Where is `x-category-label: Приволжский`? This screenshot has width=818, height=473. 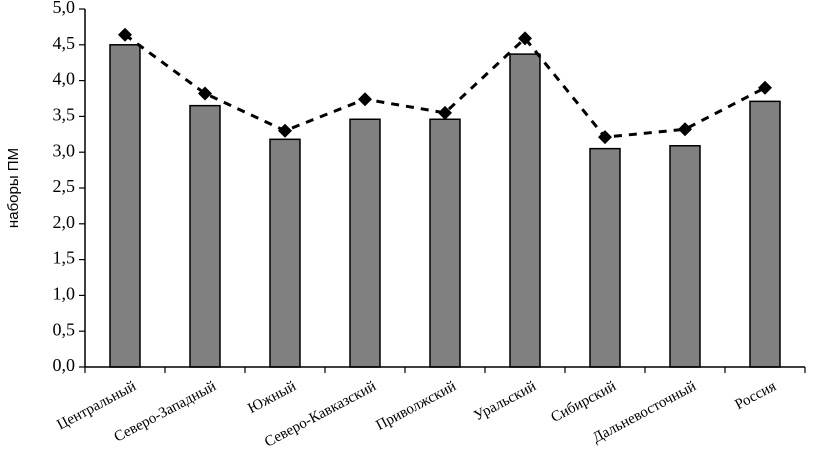
x-category-label: Приволжский is located at coordinates (415, 406).